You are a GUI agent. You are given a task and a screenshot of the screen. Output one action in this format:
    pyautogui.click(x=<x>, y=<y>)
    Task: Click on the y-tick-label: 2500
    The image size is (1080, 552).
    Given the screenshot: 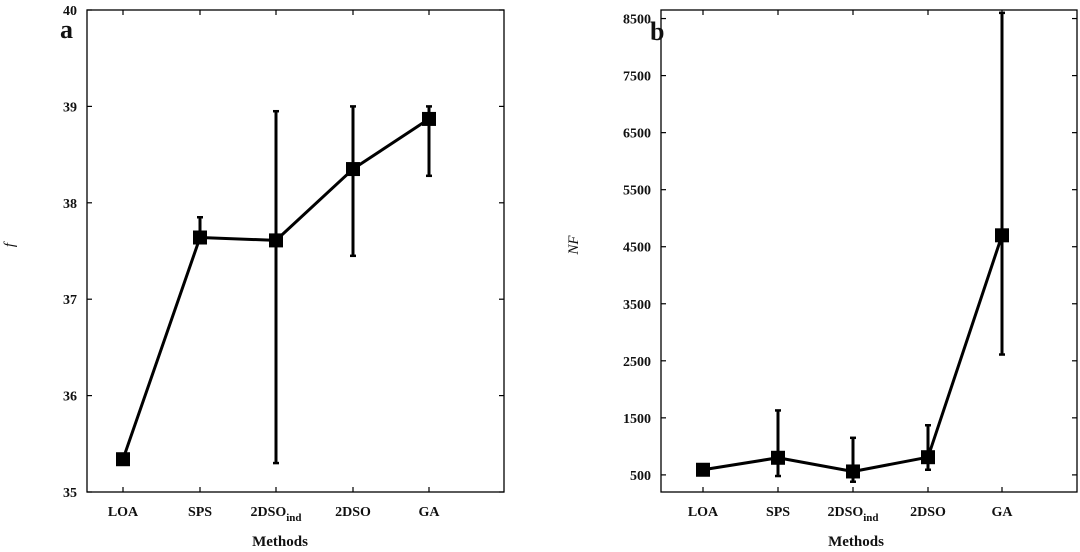 What is the action you would take?
    pyautogui.click(x=637, y=362)
    